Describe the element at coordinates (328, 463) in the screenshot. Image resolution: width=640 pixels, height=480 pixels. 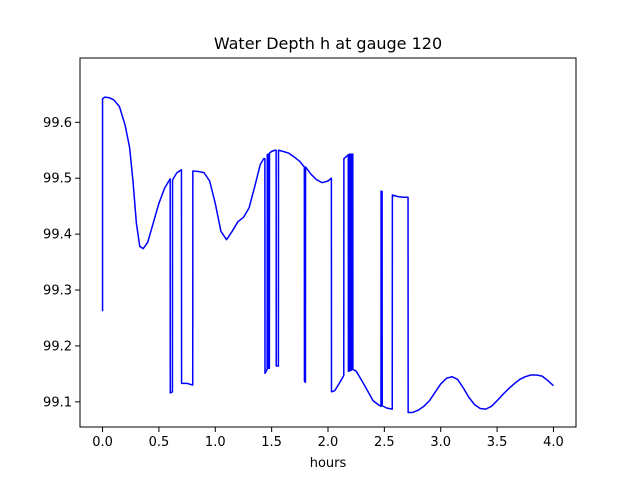
I see `x-axis-label: hours` at that location.